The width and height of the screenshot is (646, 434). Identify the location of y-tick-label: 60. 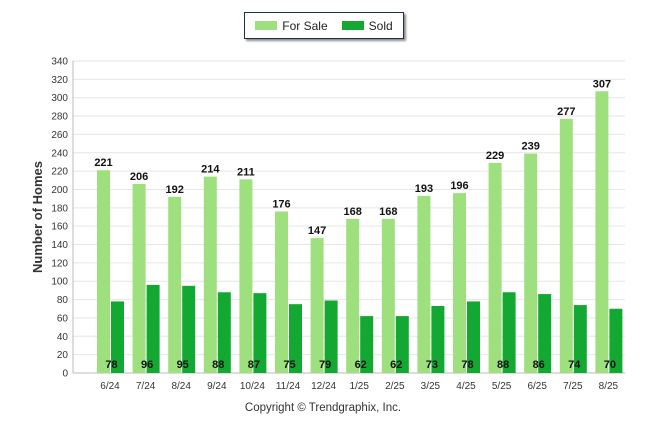
(63, 318).